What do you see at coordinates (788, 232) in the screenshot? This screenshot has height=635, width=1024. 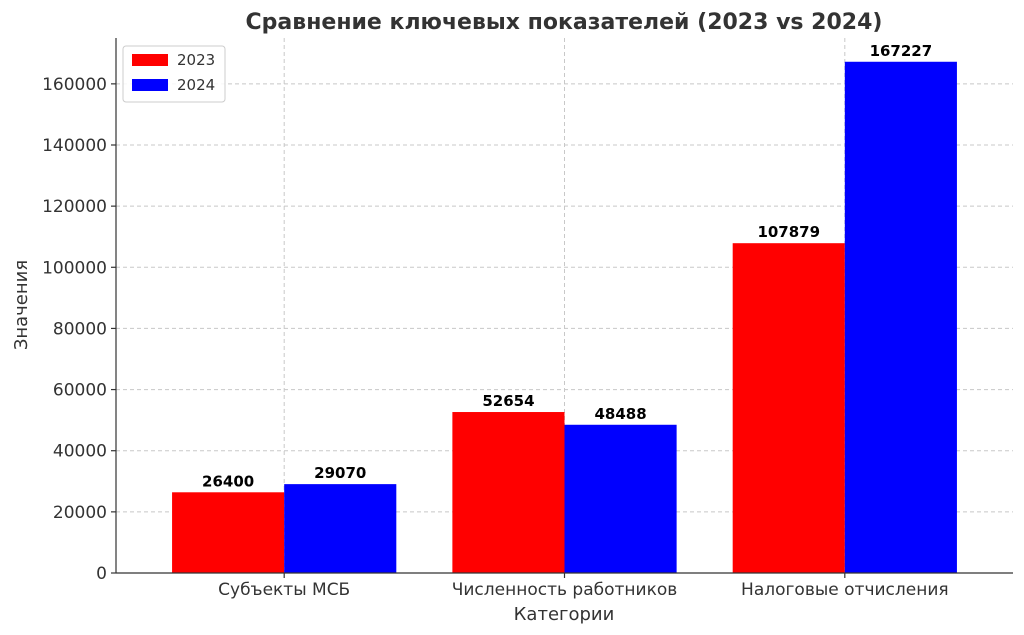 I see `data-label-2023-3: 107879` at bounding box center [788, 232].